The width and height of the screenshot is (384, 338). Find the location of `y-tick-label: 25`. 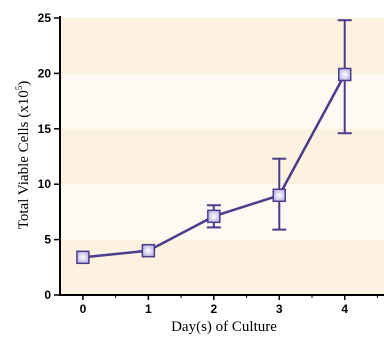

y-tick-label: 25 is located at coordinates (45, 18).